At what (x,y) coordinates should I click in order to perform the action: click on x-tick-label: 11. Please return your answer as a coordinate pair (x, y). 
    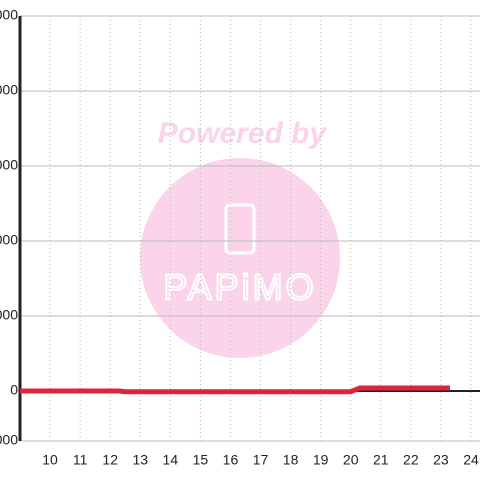
    Looking at the image, I should click on (80, 460).